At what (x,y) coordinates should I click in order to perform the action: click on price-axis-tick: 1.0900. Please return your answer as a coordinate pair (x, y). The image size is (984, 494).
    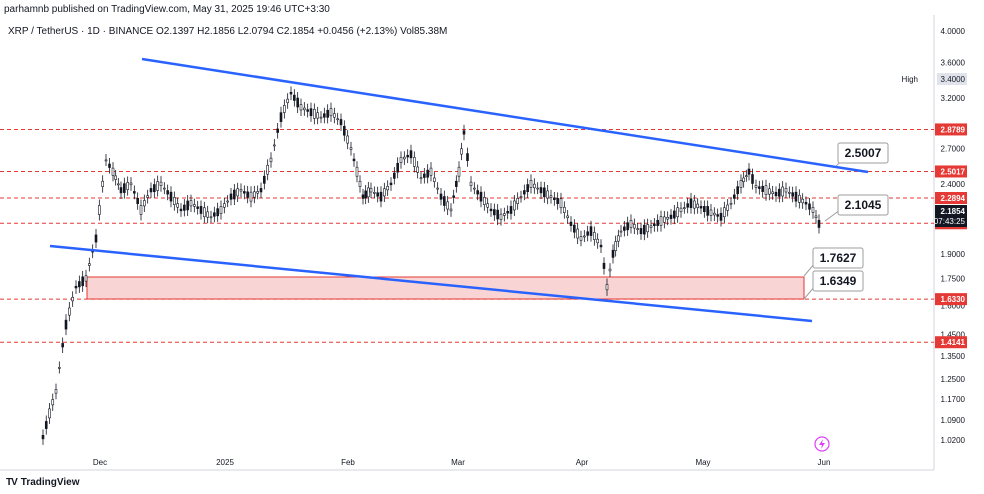
    Looking at the image, I should click on (953, 420).